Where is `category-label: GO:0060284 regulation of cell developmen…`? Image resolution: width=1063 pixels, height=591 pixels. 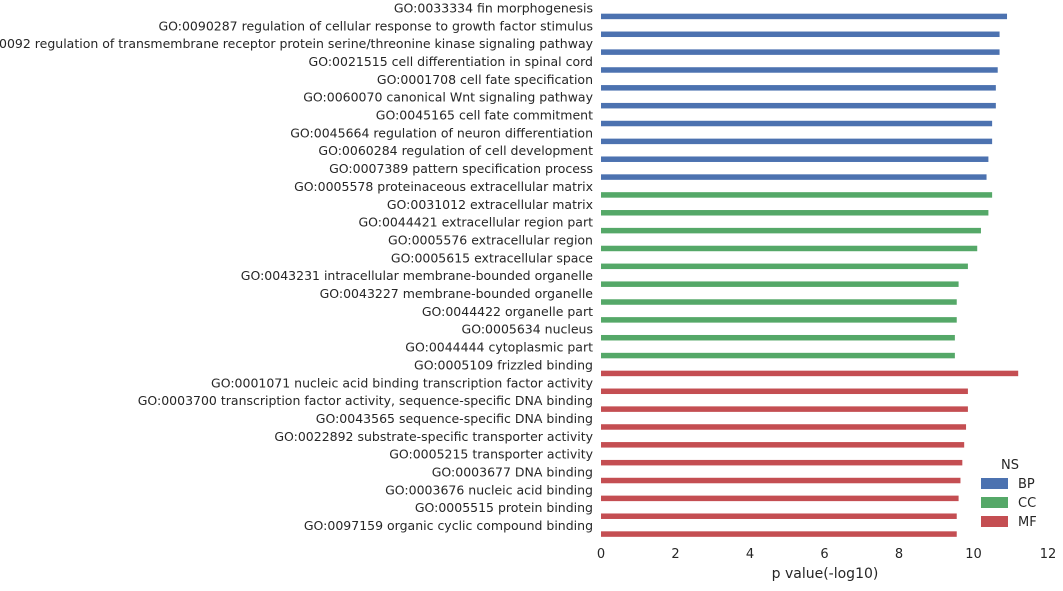
category-label: GO:0060284 regulation of cell developmen… is located at coordinates (455, 150).